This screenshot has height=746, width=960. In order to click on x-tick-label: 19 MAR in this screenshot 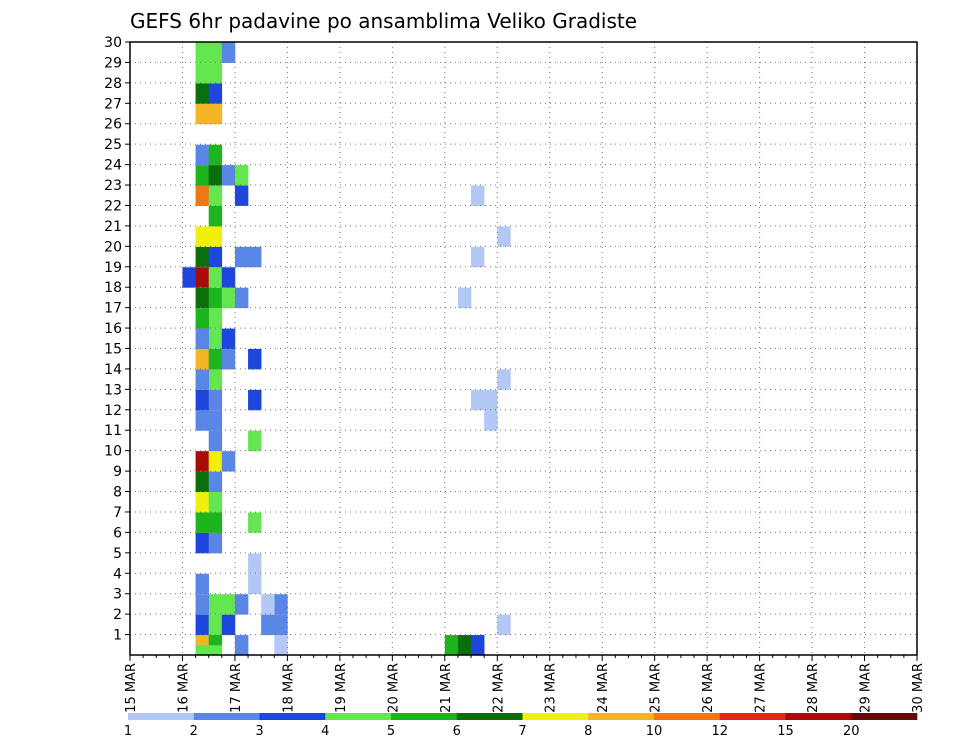, I will do `click(341, 688)`.